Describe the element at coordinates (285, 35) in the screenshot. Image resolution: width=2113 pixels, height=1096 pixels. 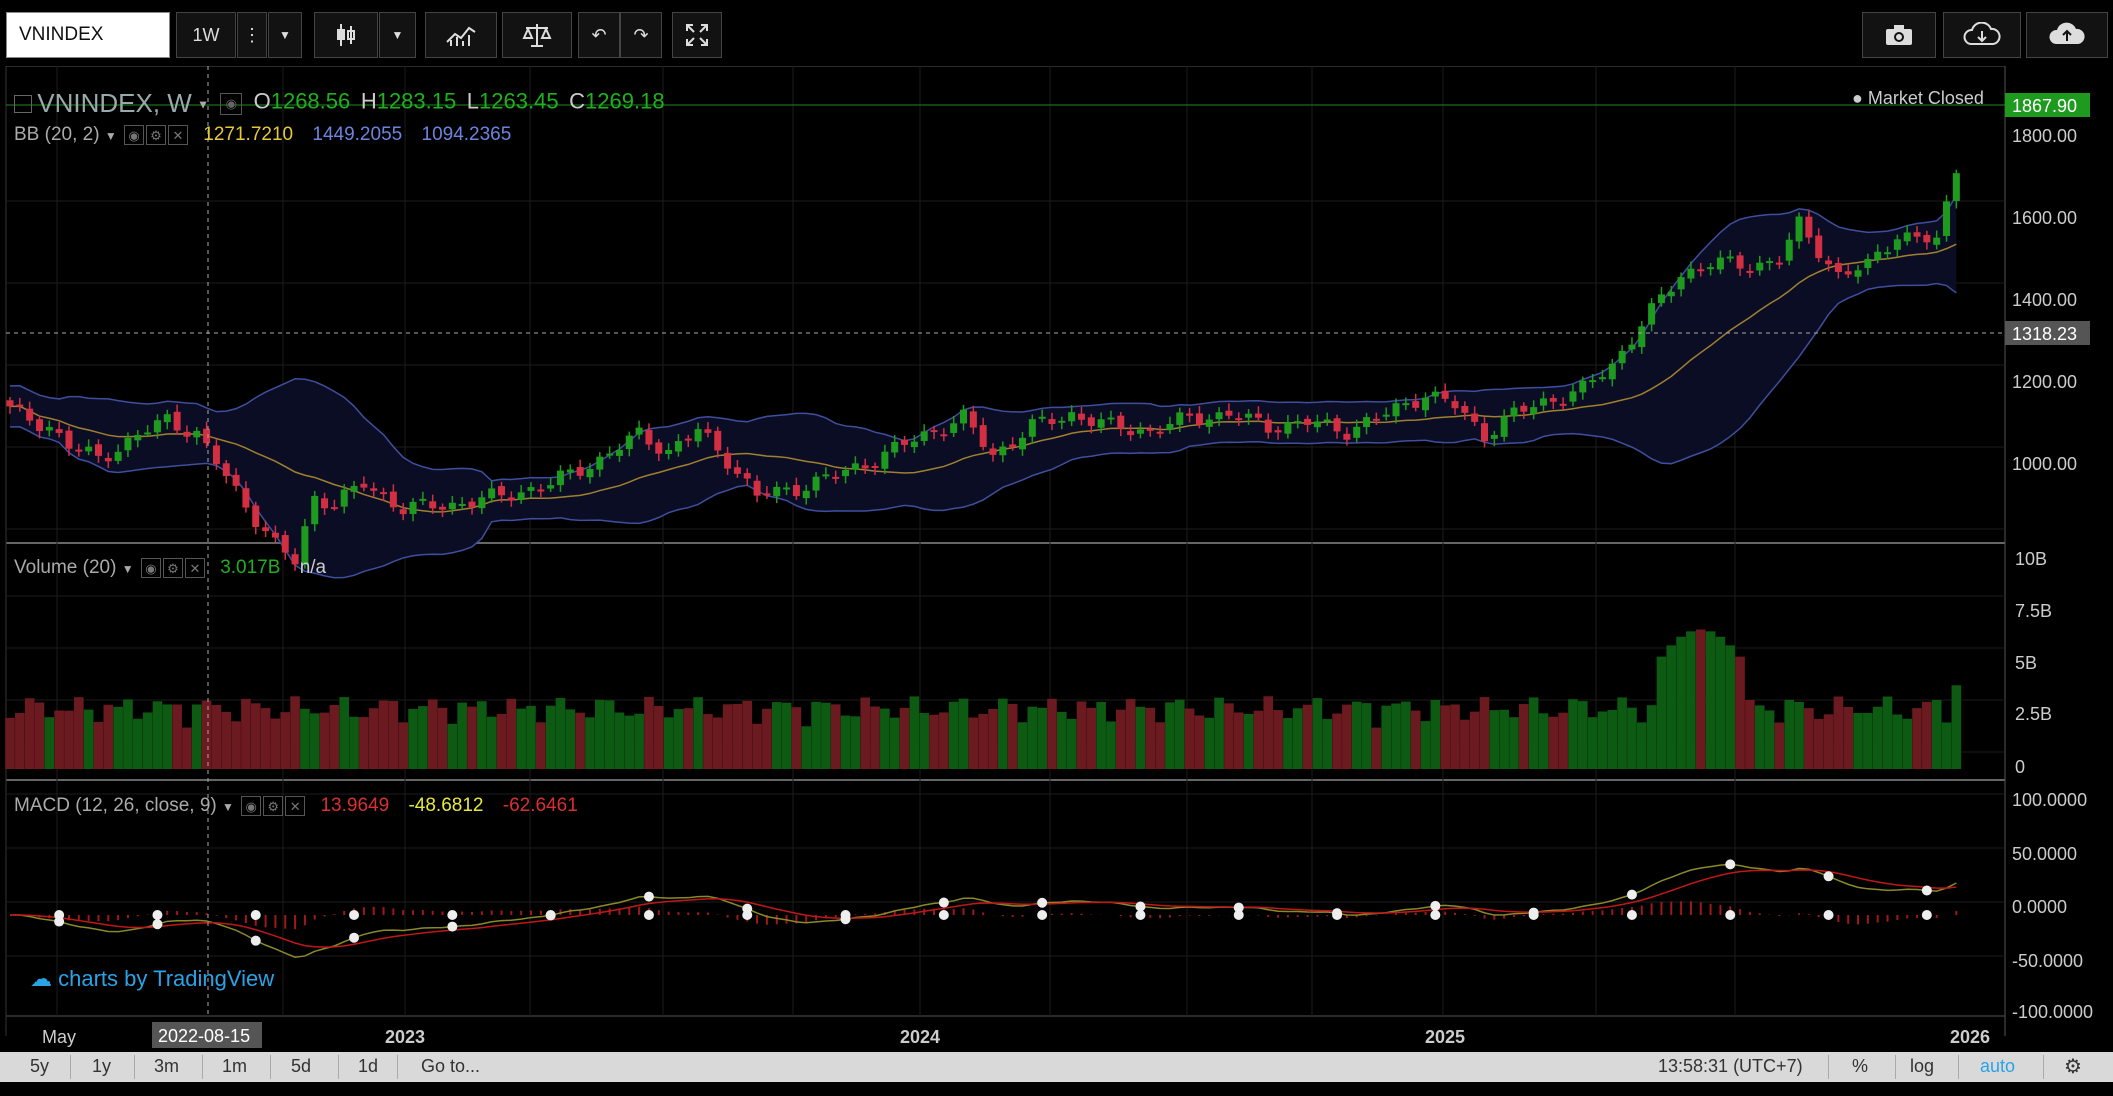
I see `interval-dropdown-icon: ▼` at that location.